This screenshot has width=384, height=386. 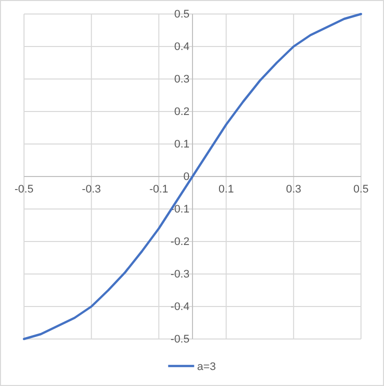 What do you see at coordinates (180, 340) in the screenshot?
I see `y-tick-label: -0.5` at bounding box center [180, 340].